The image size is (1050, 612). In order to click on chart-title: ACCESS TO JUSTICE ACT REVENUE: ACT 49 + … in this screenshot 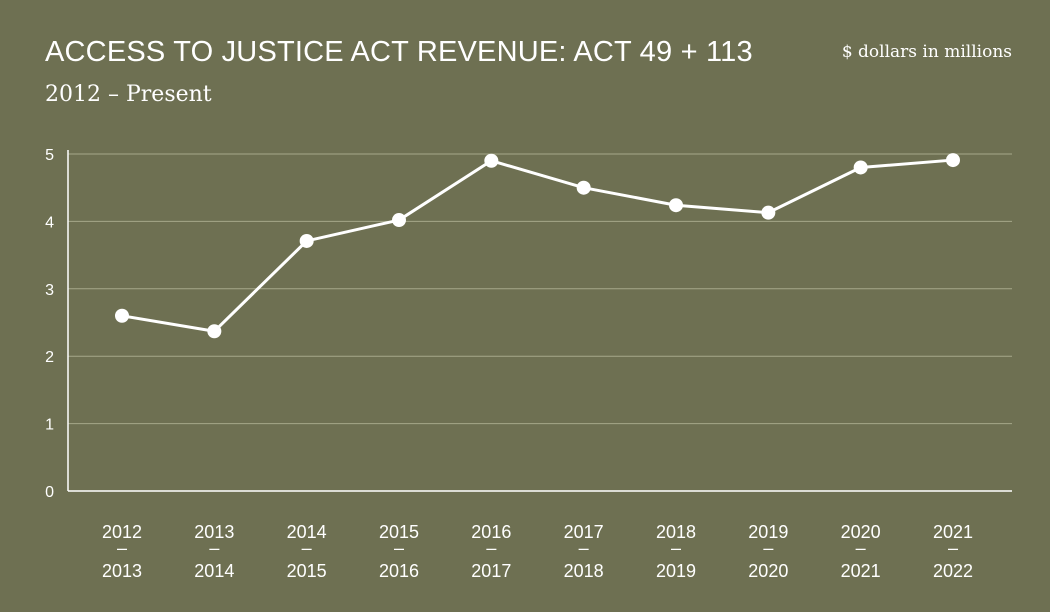, I will do `click(399, 52)`.